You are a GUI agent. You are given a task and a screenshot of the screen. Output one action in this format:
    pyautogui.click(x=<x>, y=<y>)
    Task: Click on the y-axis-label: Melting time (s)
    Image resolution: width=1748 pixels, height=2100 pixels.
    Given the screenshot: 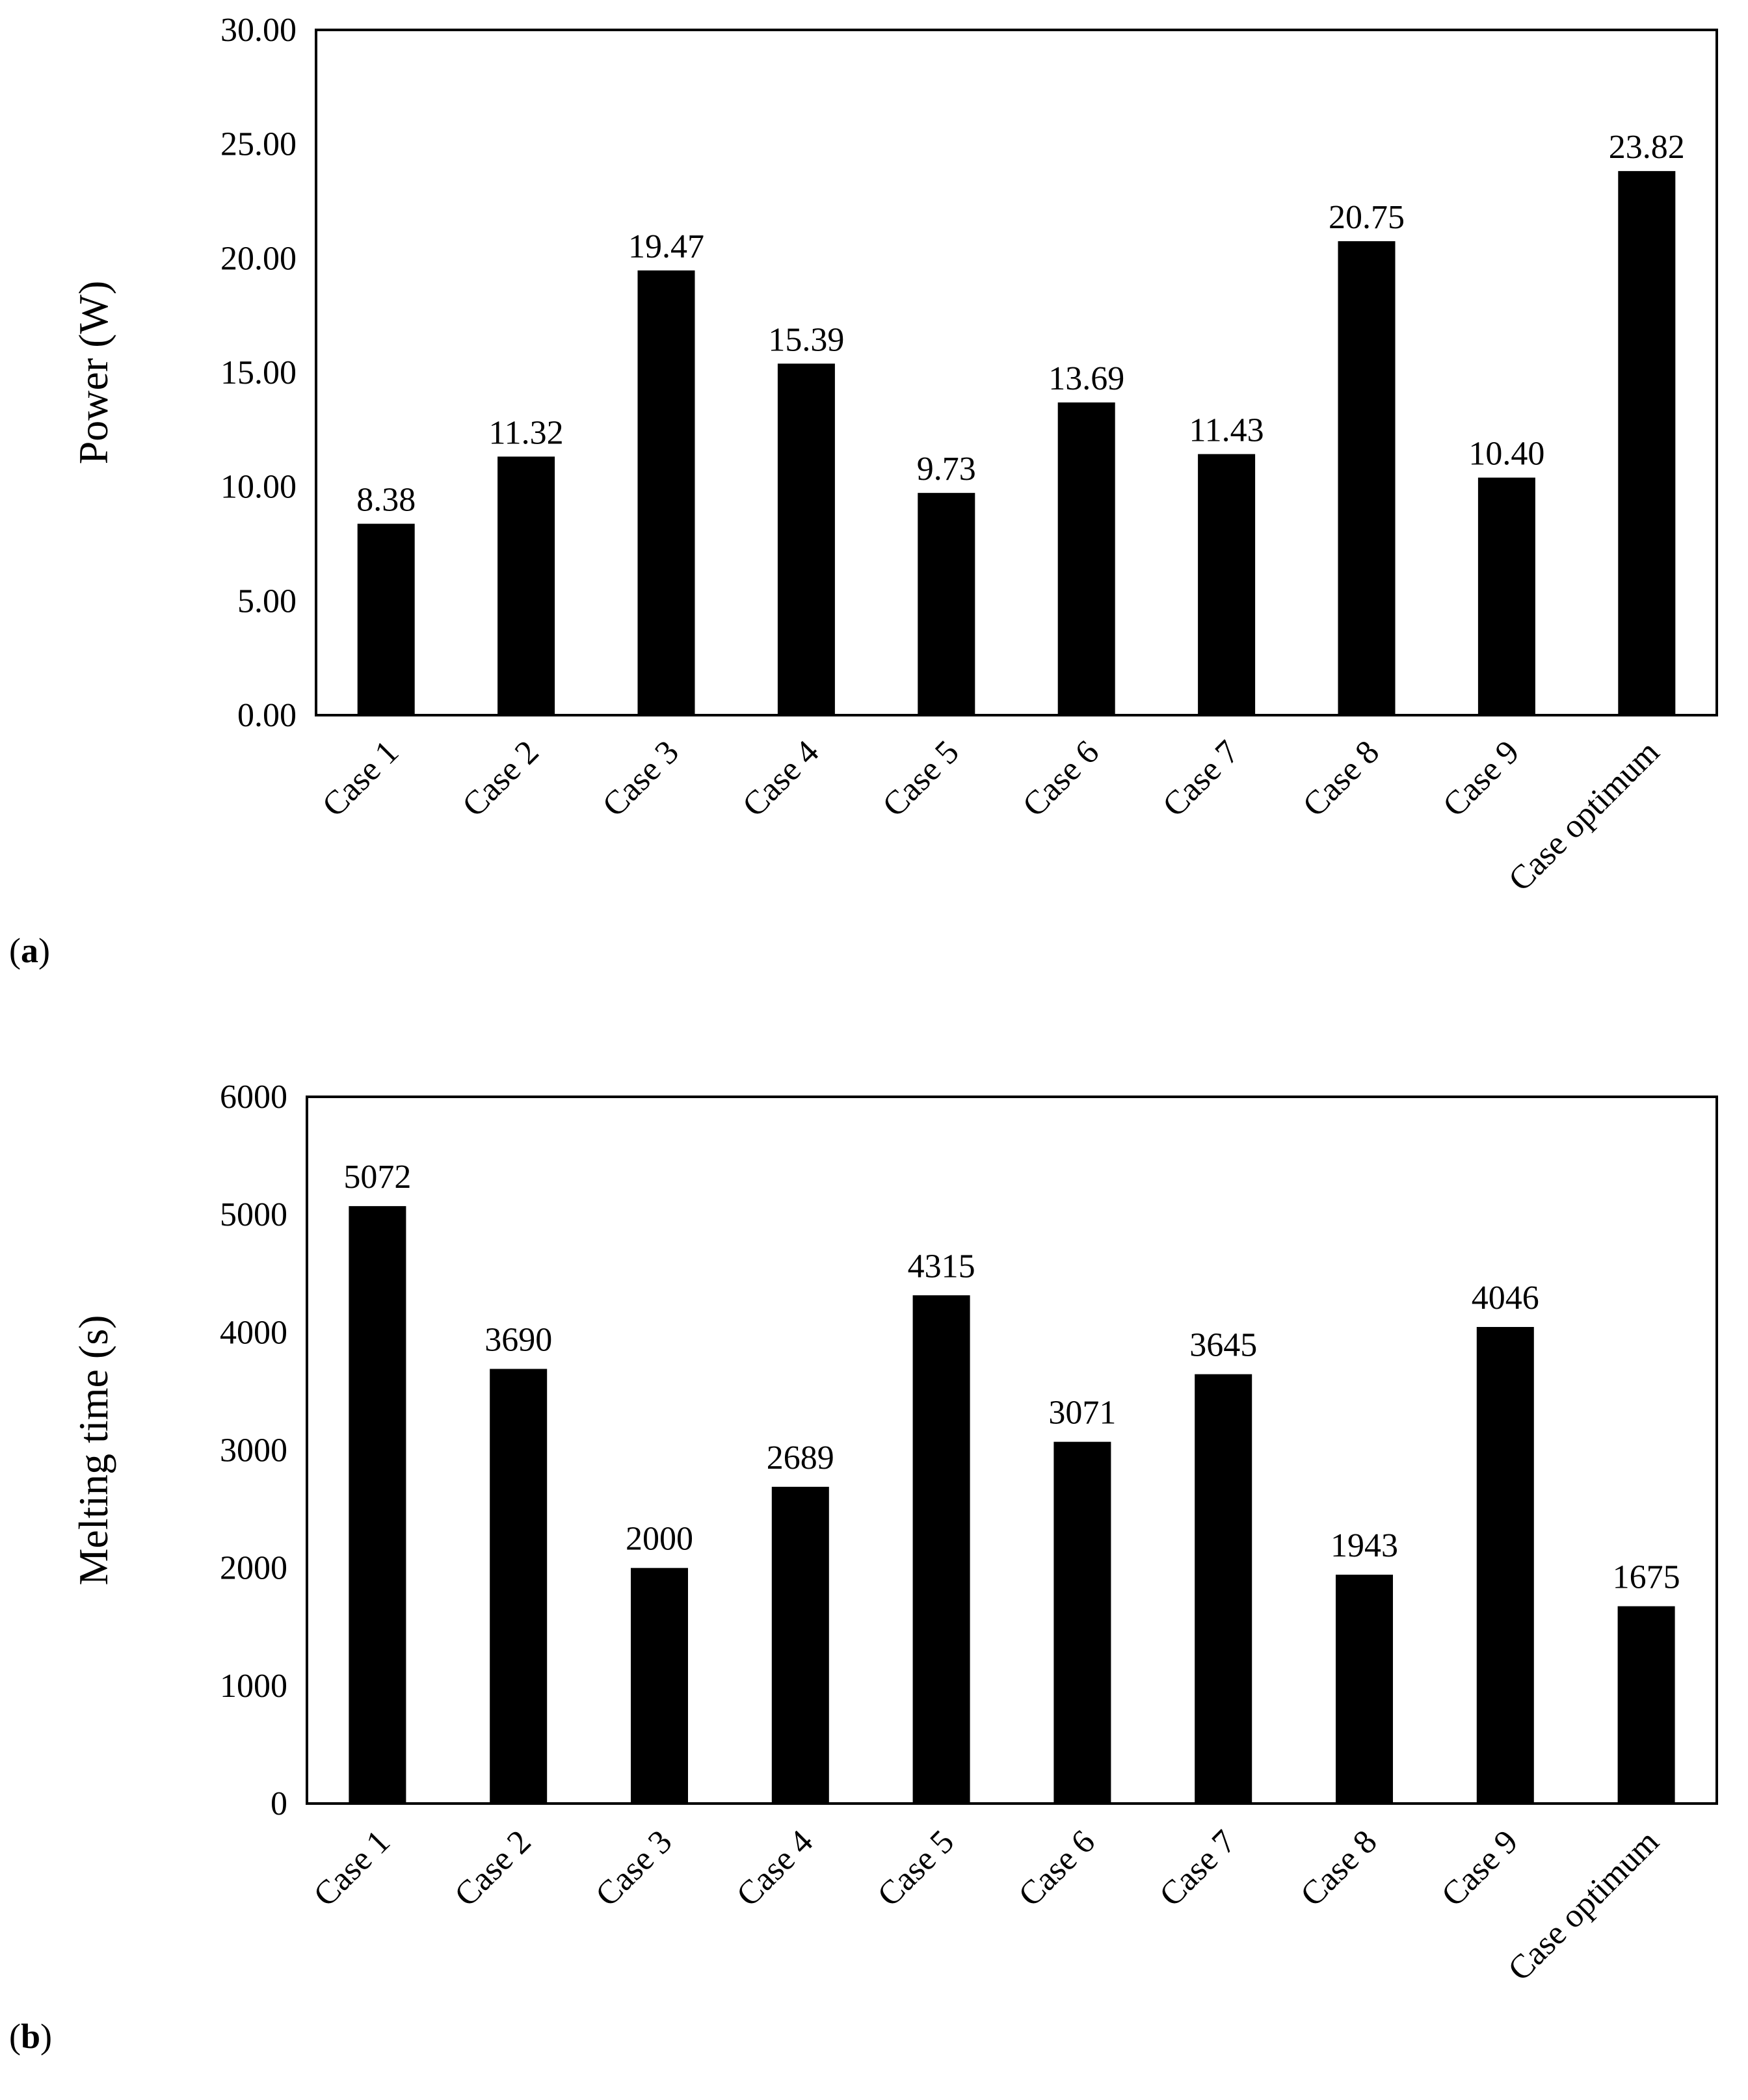 What is the action you would take?
    pyautogui.click(x=93, y=1451)
    